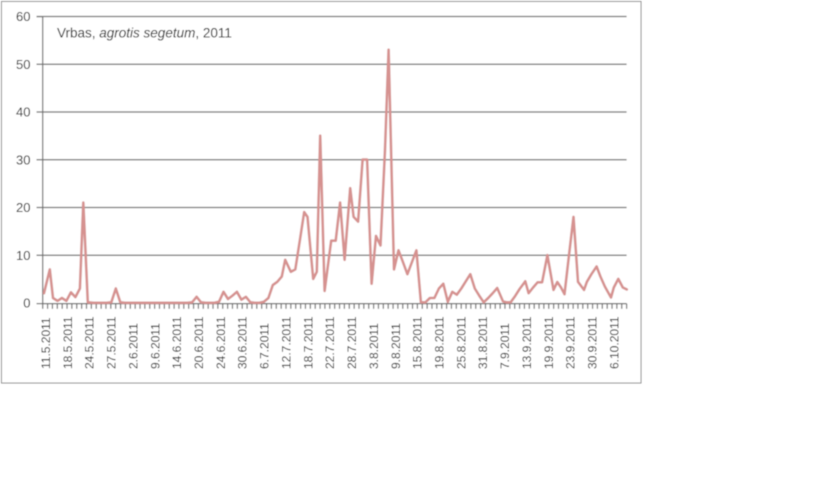 This screenshot has height=484, width=819. Describe the element at coordinates (396, 346) in the screenshot. I see `svg-text: 9.8.2011` at that location.